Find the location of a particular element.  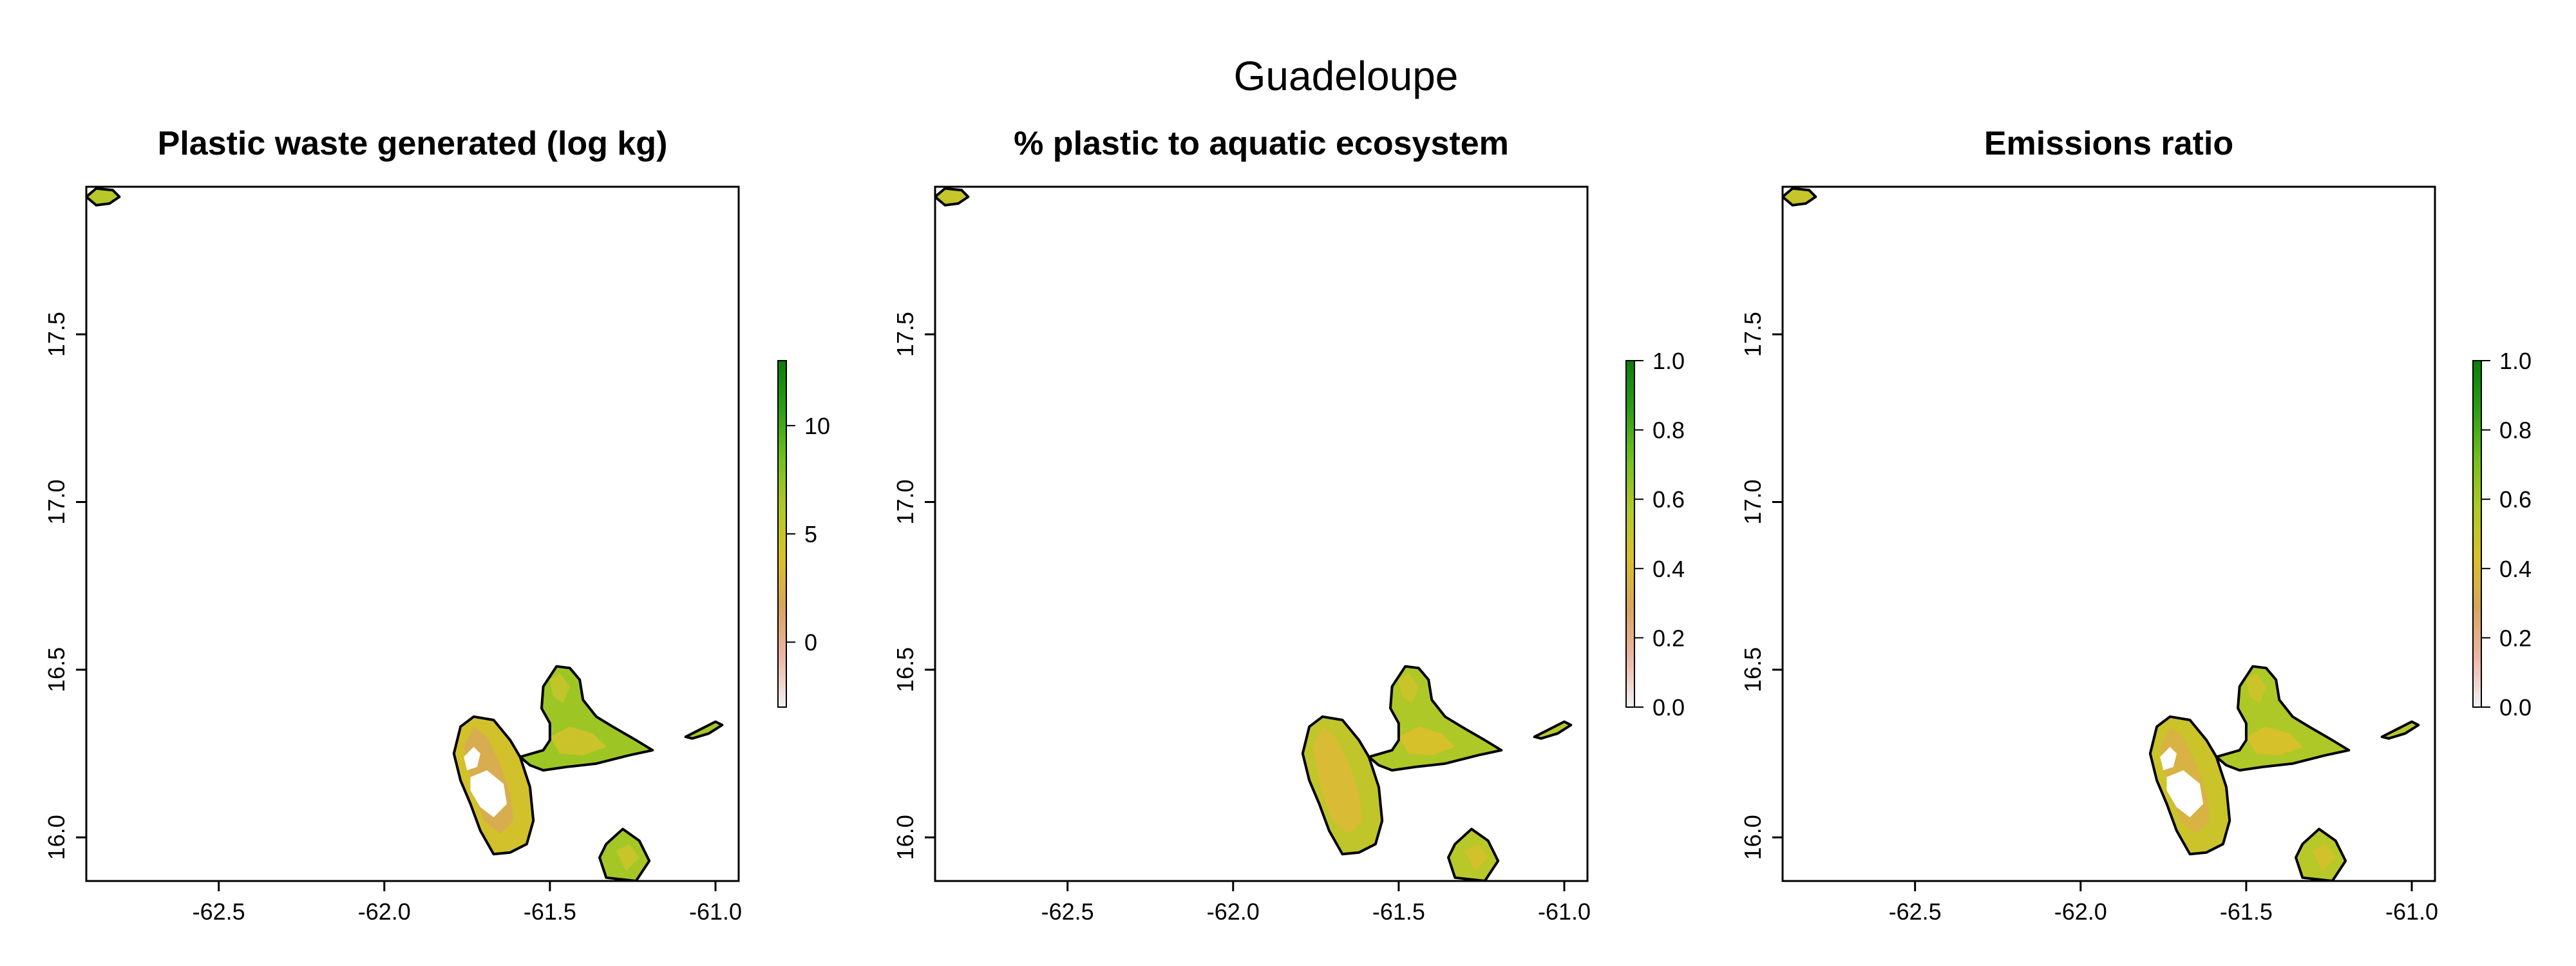

legend-tick-label: 10 is located at coordinates (817, 426).